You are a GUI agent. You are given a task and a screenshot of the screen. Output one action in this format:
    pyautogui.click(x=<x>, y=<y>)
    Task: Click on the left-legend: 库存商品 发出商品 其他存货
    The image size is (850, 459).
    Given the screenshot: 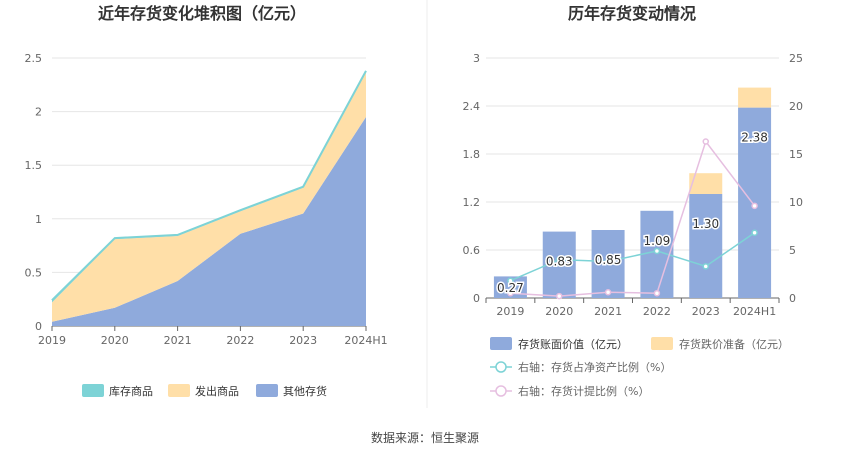 What is the action you would take?
    pyautogui.click(x=204, y=391)
    